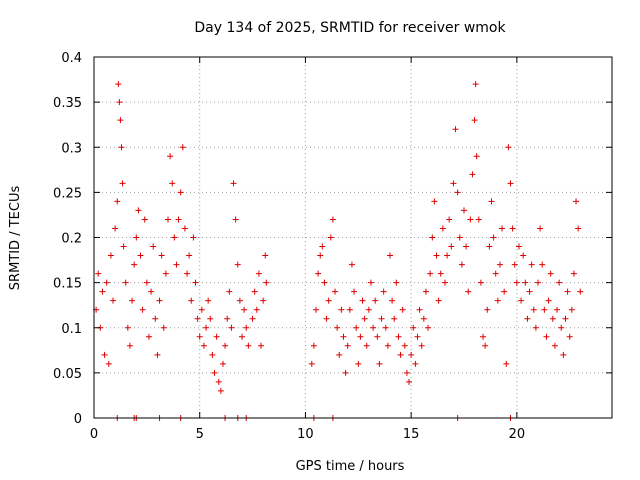 The height and width of the screenshot is (480, 640). Describe the element at coordinates (78, 419) in the screenshot. I see `y-tick-label: 0` at that location.